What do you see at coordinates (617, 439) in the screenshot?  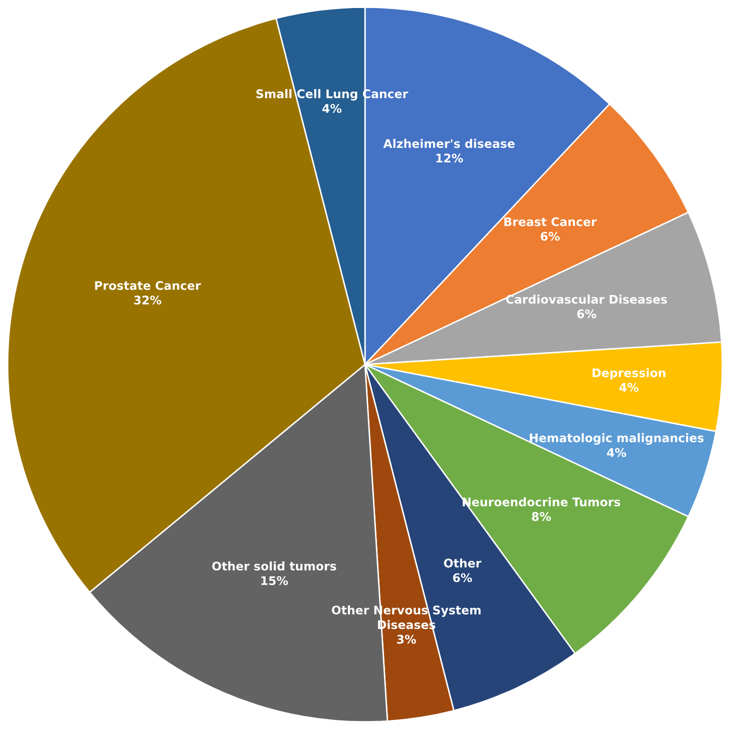 I see `slice-label: Hematologic malignancies` at bounding box center [617, 439].